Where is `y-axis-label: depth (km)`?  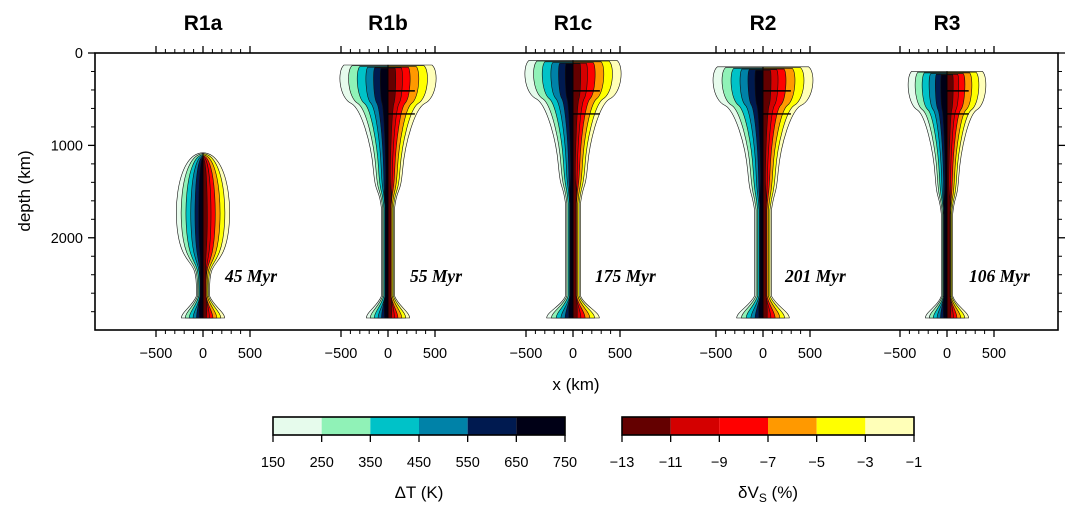
y-axis-label: depth (km) is located at coordinates (24, 190).